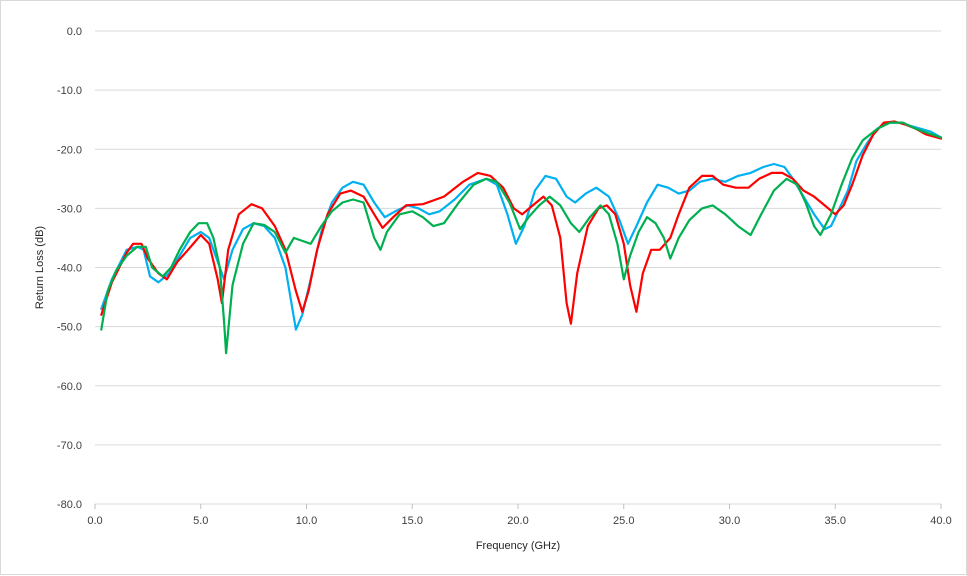 The image size is (967, 576). I want to click on x-tick-label: 25.0, so click(623, 521).